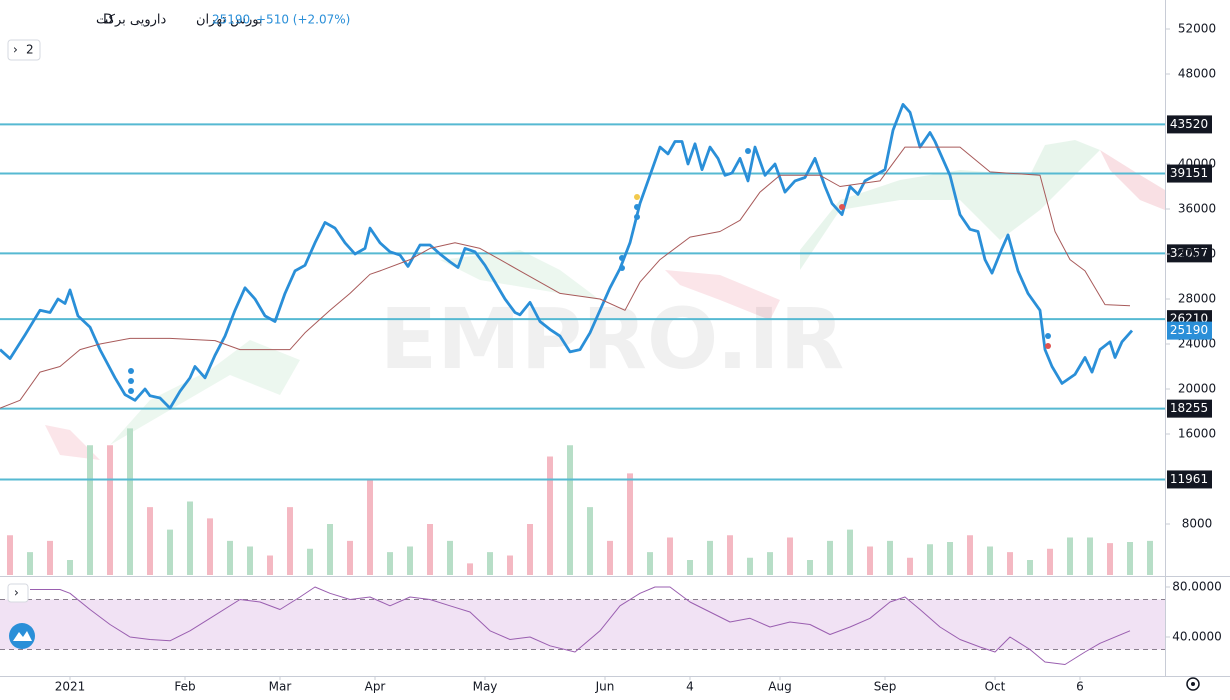 The height and width of the screenshot is (700, 1230). I want to click on y-tick-label: 20000, so click(1197, 389).